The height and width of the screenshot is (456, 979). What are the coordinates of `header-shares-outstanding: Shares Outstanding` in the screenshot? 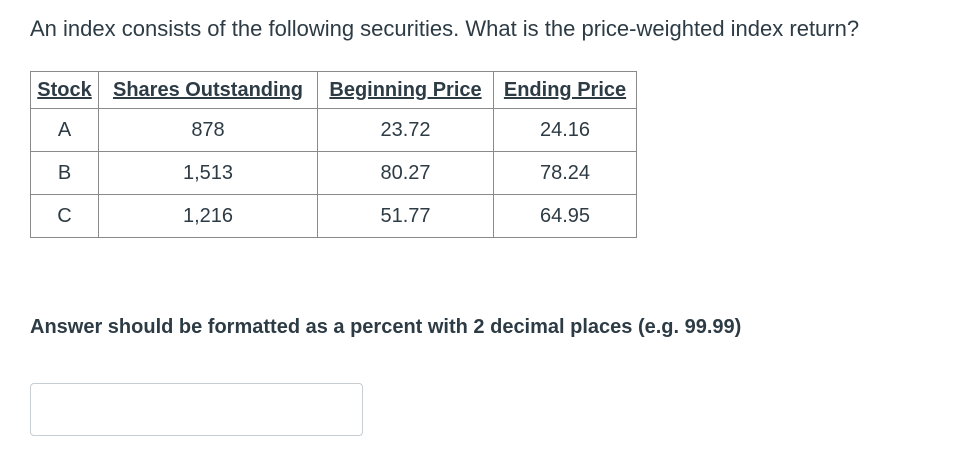 It's located at (208, 90).